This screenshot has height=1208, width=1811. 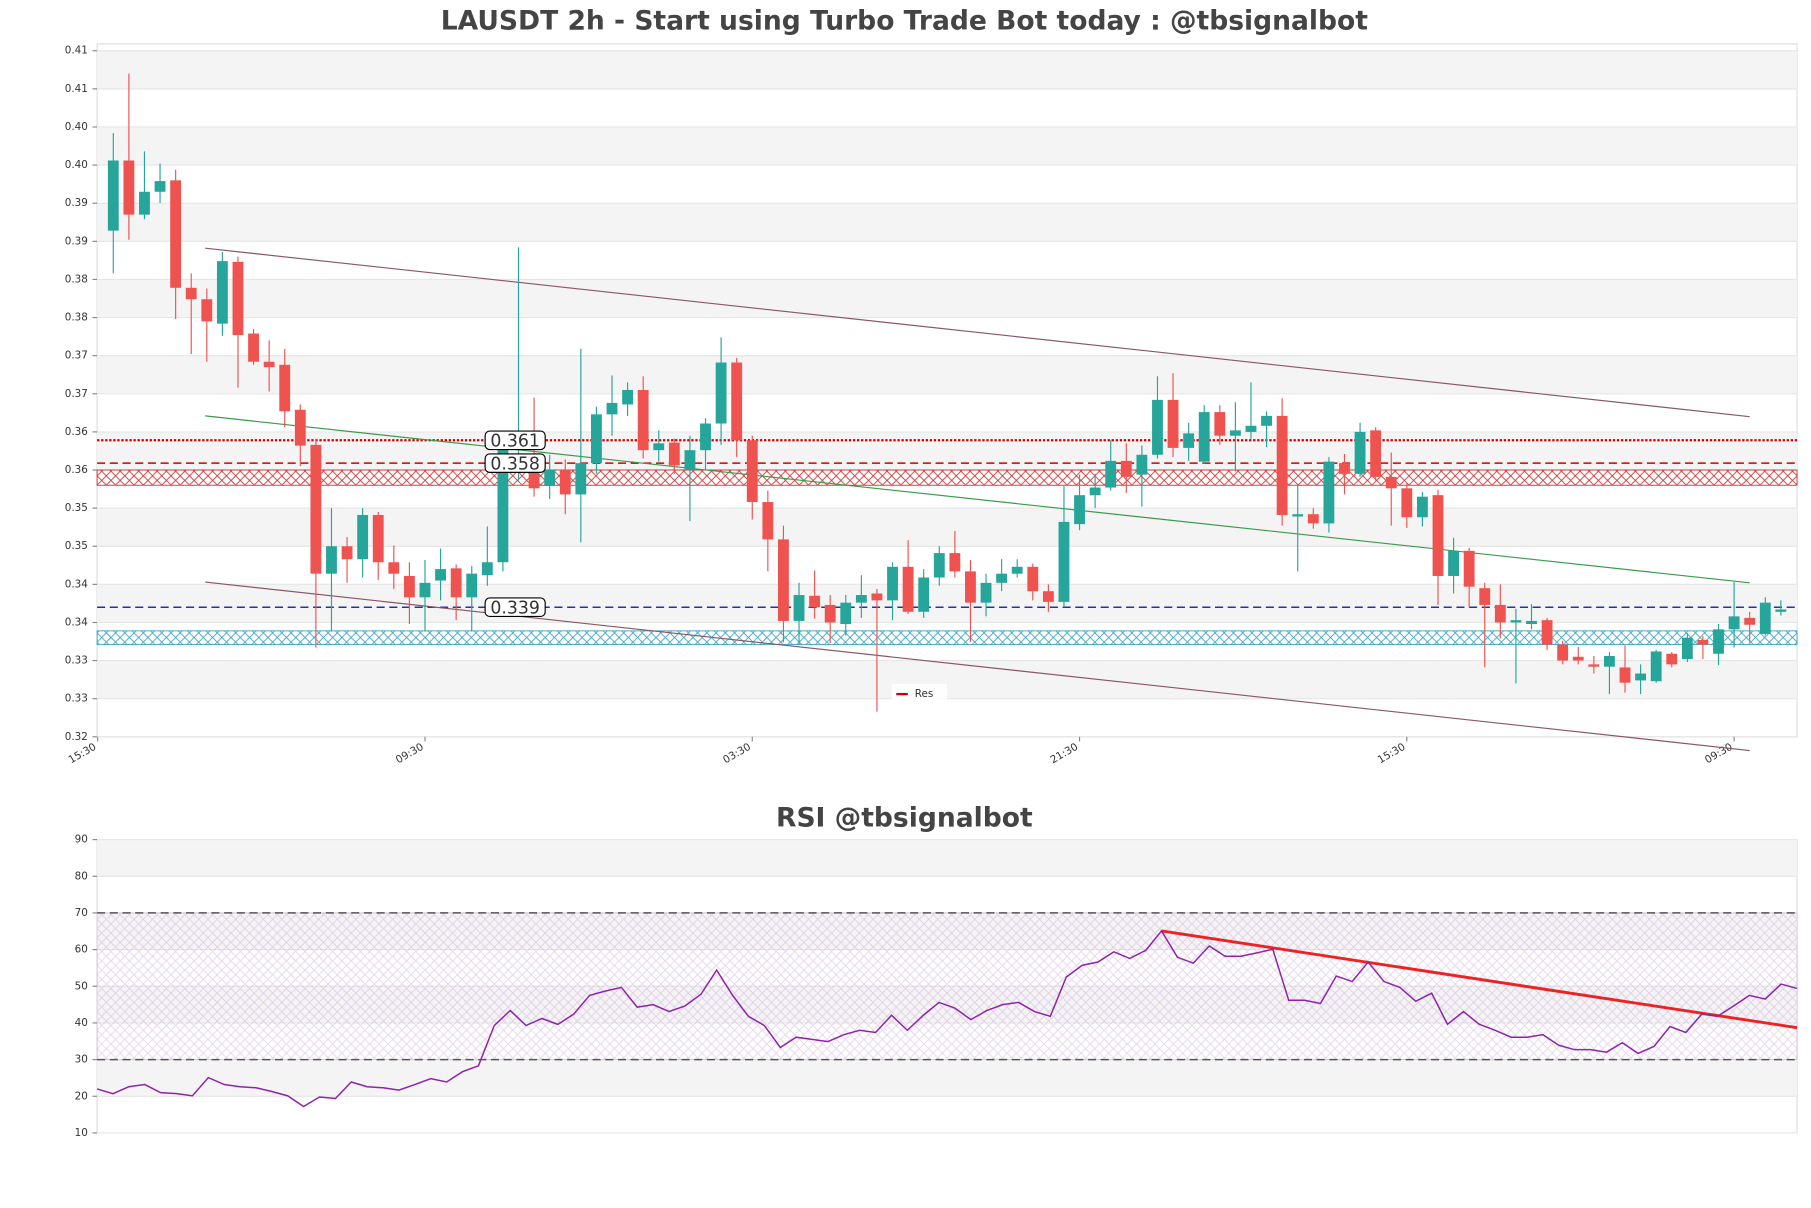 I want to click on y-tick-label: 20, so click(x=81, y=1096).